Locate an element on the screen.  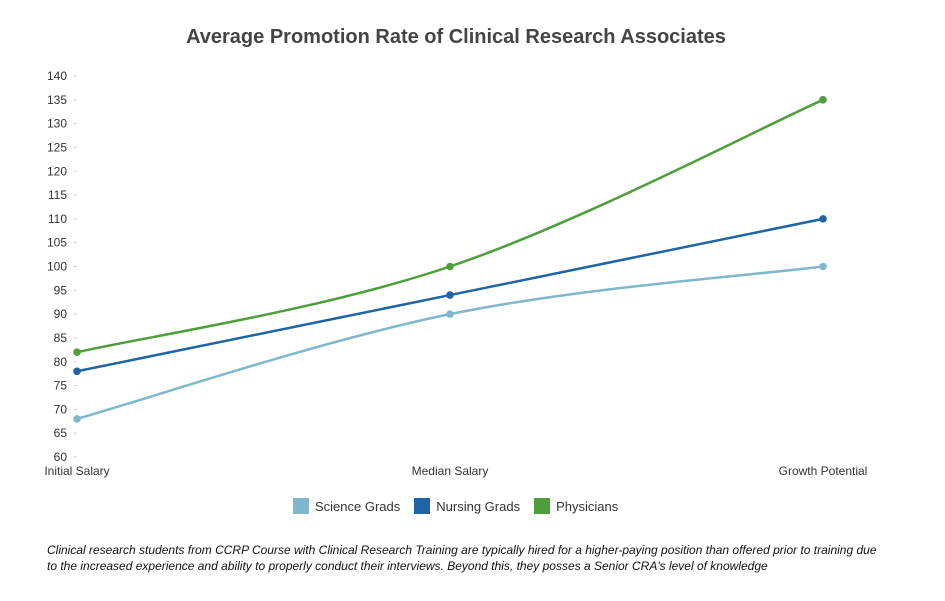
y-tick-label: 130 is located at coordinates (57, 124).